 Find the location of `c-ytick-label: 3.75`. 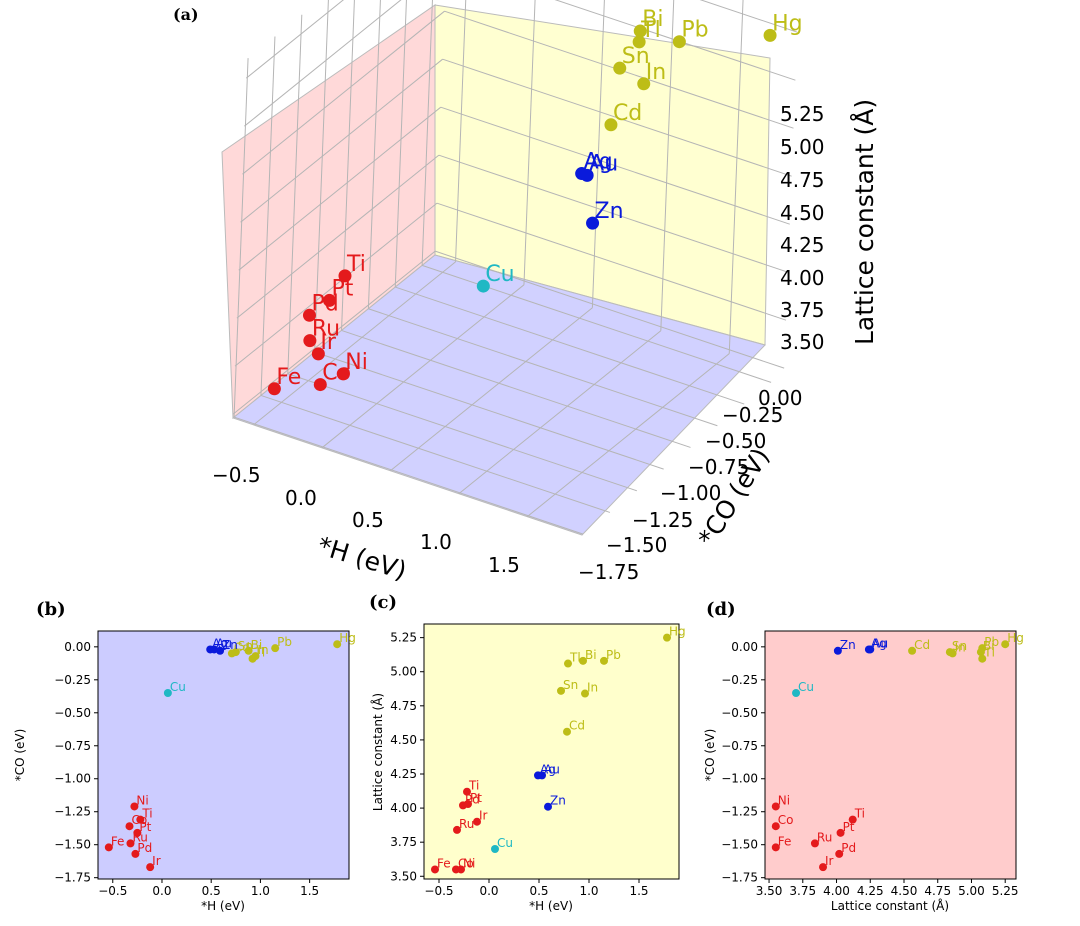

c-ytick-label: 3.75 is located at coordinates (403, 842).